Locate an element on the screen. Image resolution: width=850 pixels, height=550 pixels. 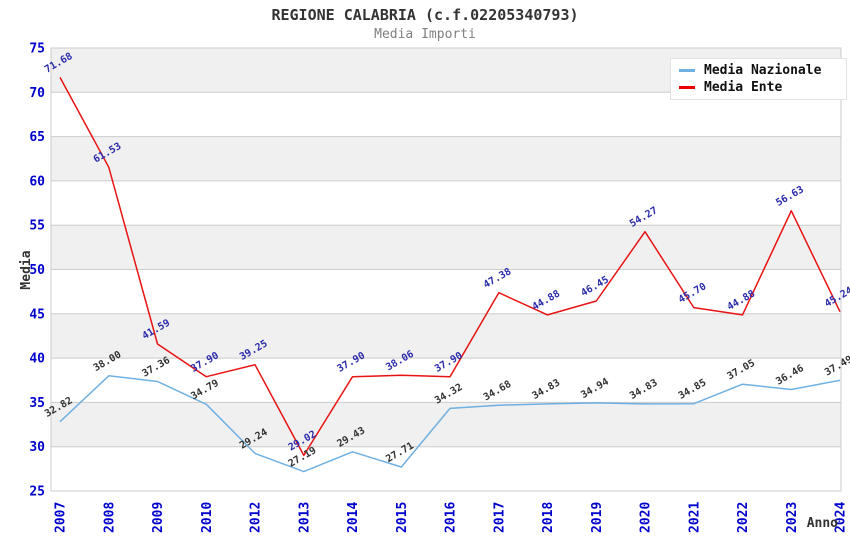
x-tick-label: 2008 is located at coordinates (109, 517).